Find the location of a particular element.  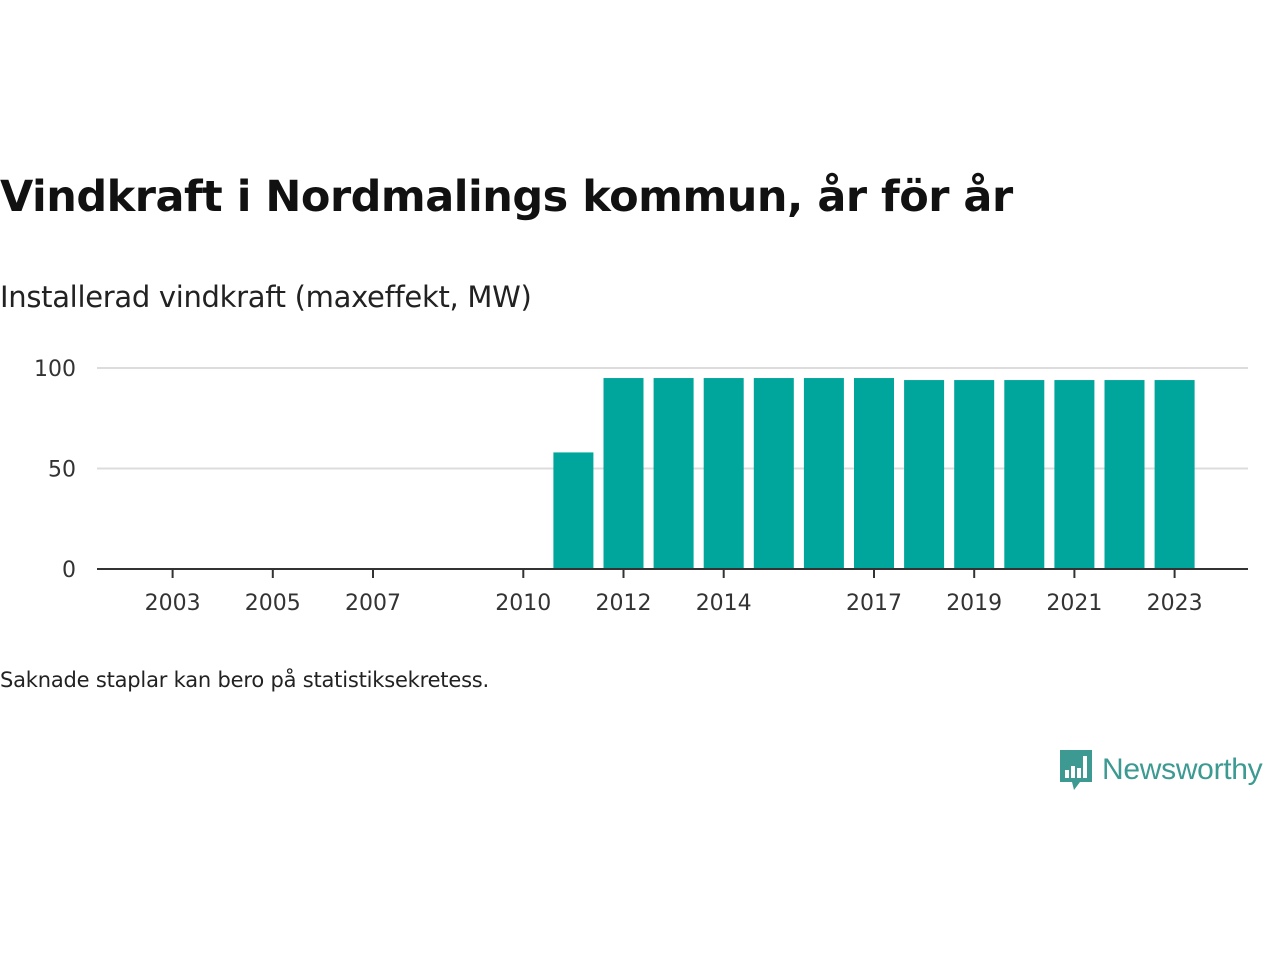

x-tick-label-2014: 2014 is located at coordinates (724, 603).